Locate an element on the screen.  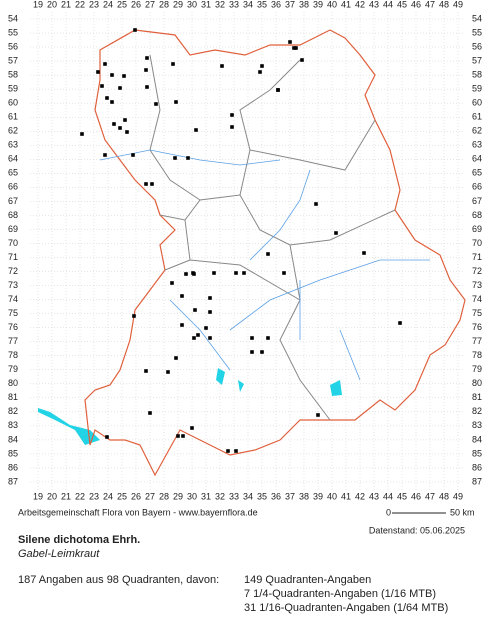
column-label: 42 is located at coordinates (360, 4).